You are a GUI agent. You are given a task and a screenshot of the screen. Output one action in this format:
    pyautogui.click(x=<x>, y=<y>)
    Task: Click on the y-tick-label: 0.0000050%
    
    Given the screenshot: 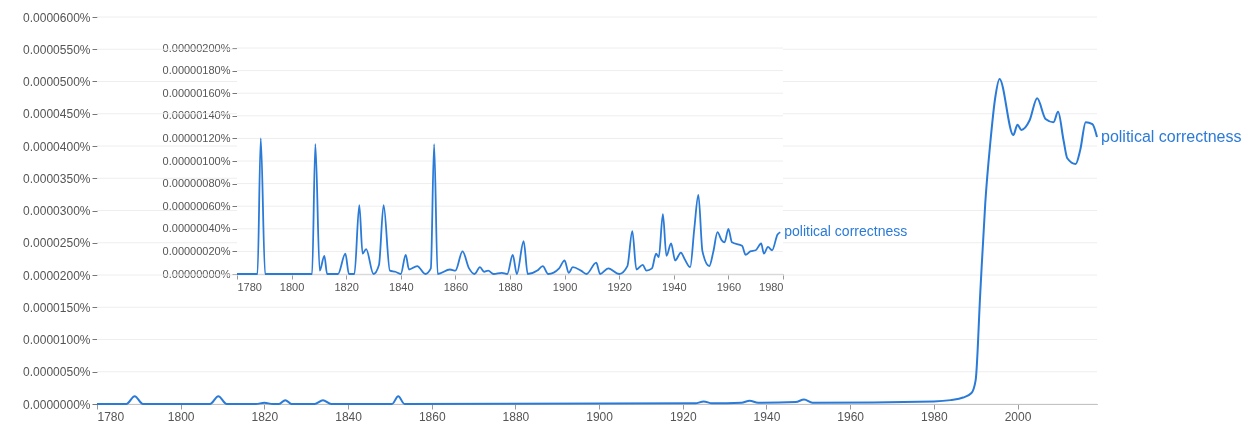 What is the action you would take?
    pyautogui.click(x=57, y=372)
    